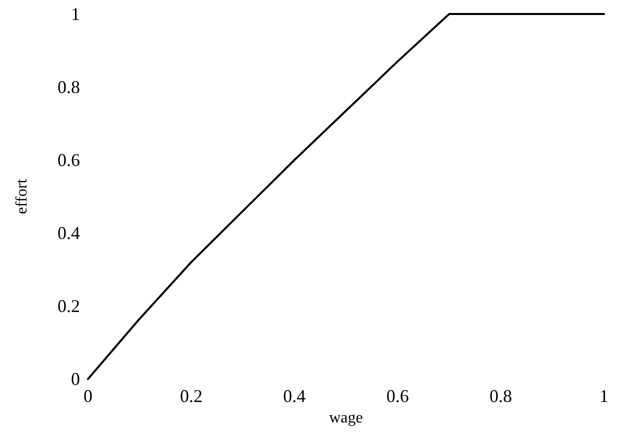 The image size is (626, 437). Describe the element at coordinates (501, 396) in the screenshot. I see `x-tick-label: 0.8` at that location.